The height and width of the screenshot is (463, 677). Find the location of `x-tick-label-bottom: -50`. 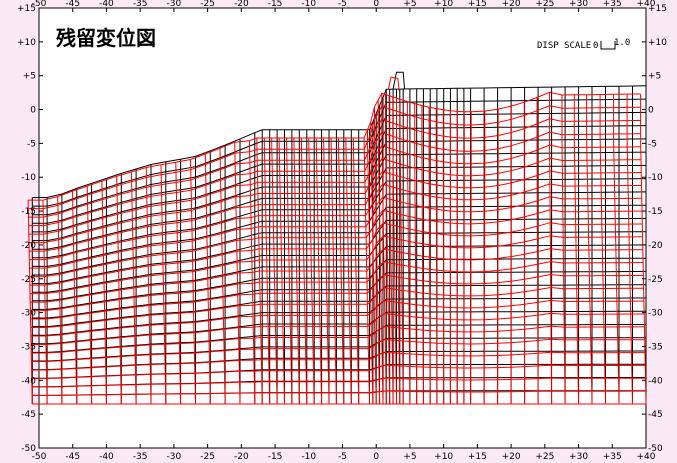

x-tick-label-bottom: -50 is located at coordinates (39, 457).